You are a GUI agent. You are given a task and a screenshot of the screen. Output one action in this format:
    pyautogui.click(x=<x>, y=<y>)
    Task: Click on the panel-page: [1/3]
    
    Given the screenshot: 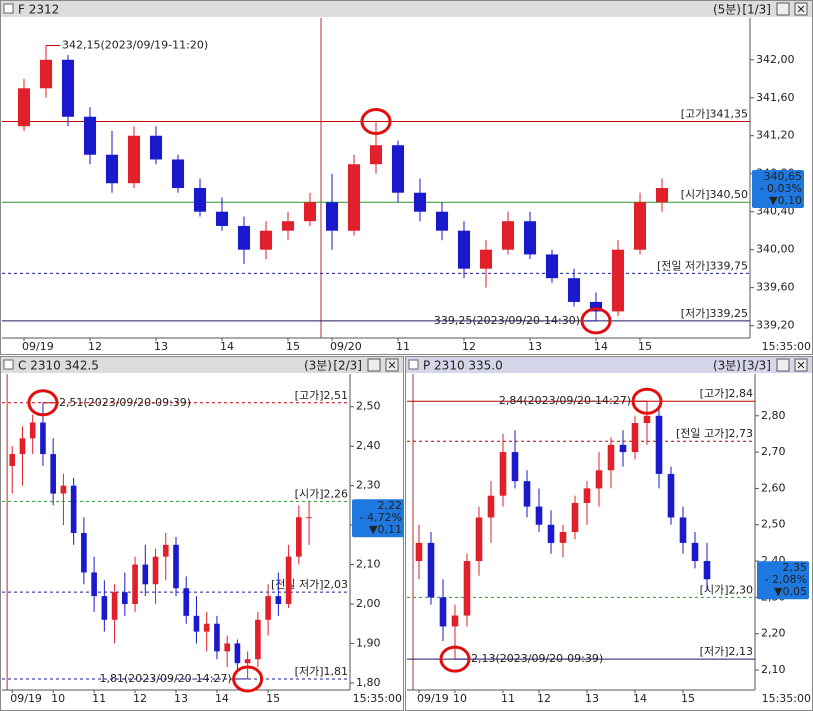 What is the action you would take?
    pyautogui.click(x=756, y=10)
    